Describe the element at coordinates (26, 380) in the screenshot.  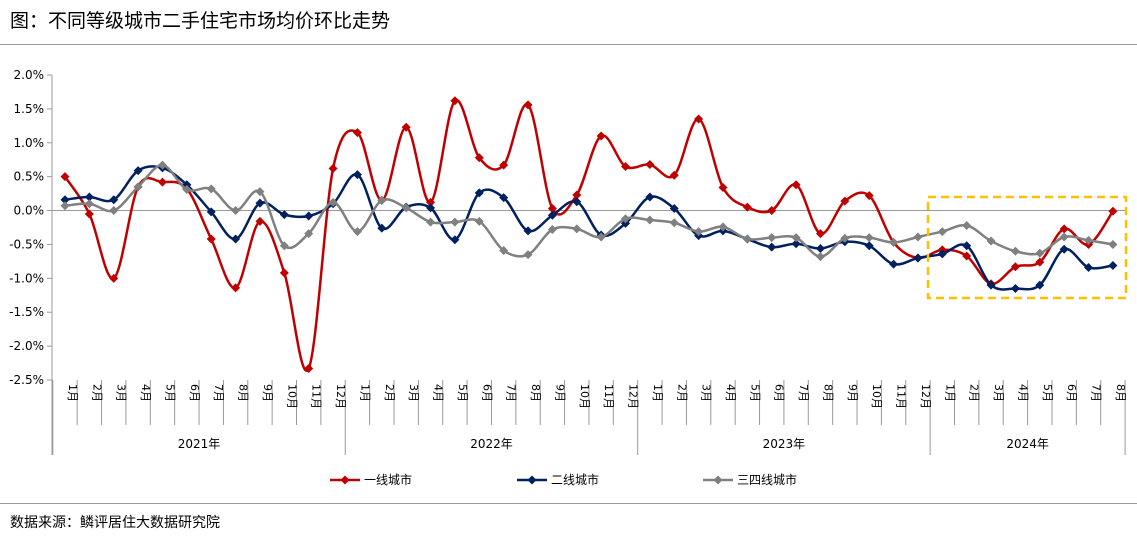
I see `y-tick-label: -2.5%` at that location.